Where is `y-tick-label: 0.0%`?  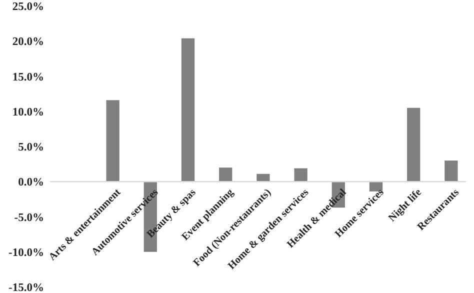
y-tick-label: 0.0% is located at coordinates (31, 182).